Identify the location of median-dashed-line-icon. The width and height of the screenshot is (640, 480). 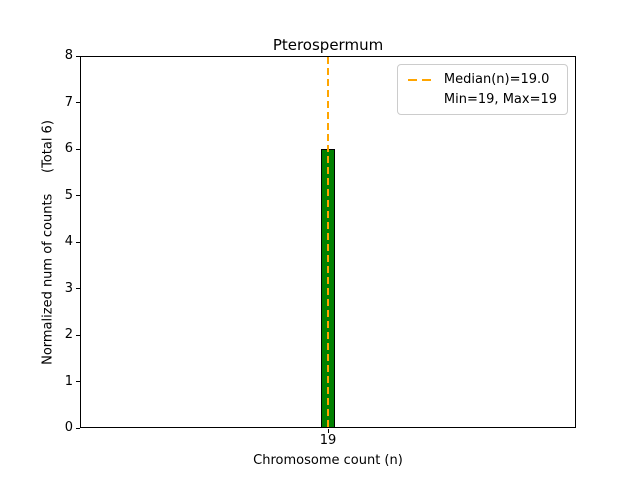
(421, 79).